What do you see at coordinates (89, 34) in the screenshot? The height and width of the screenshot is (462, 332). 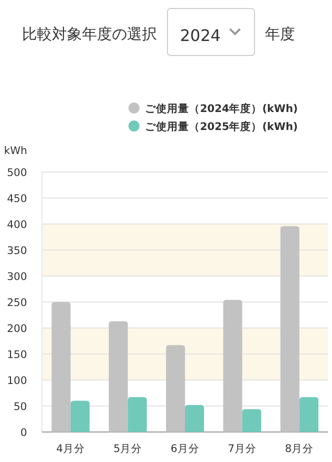 I see `chart-title: 比較対象年度の選択` at bounding box center [89, 34].